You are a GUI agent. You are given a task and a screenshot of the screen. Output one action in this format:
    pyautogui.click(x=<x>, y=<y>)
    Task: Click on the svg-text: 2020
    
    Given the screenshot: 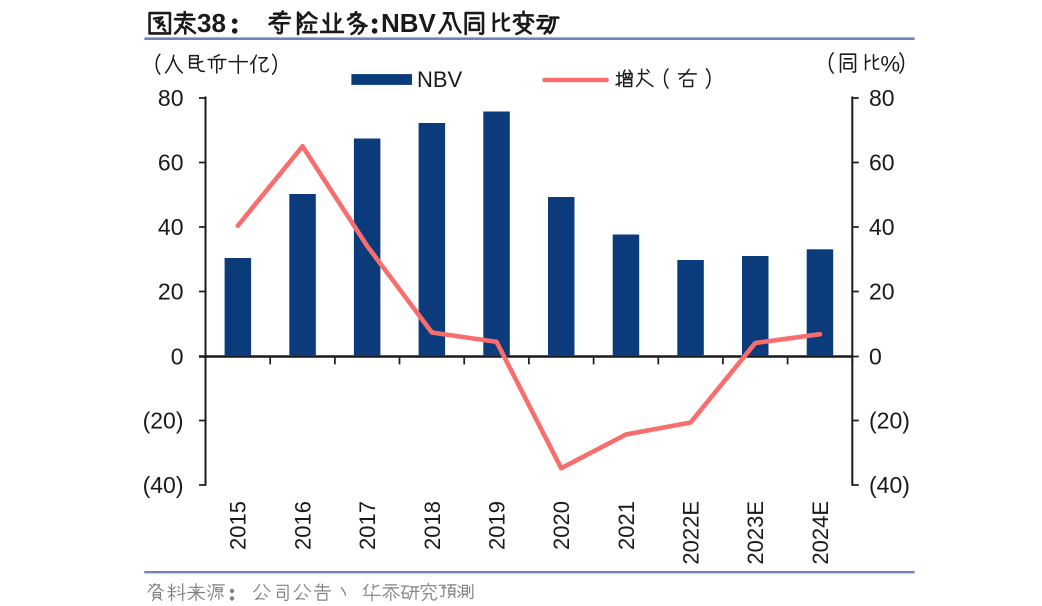 What is the action you would take?
    pyautogui.click(x=561, y=525)
    